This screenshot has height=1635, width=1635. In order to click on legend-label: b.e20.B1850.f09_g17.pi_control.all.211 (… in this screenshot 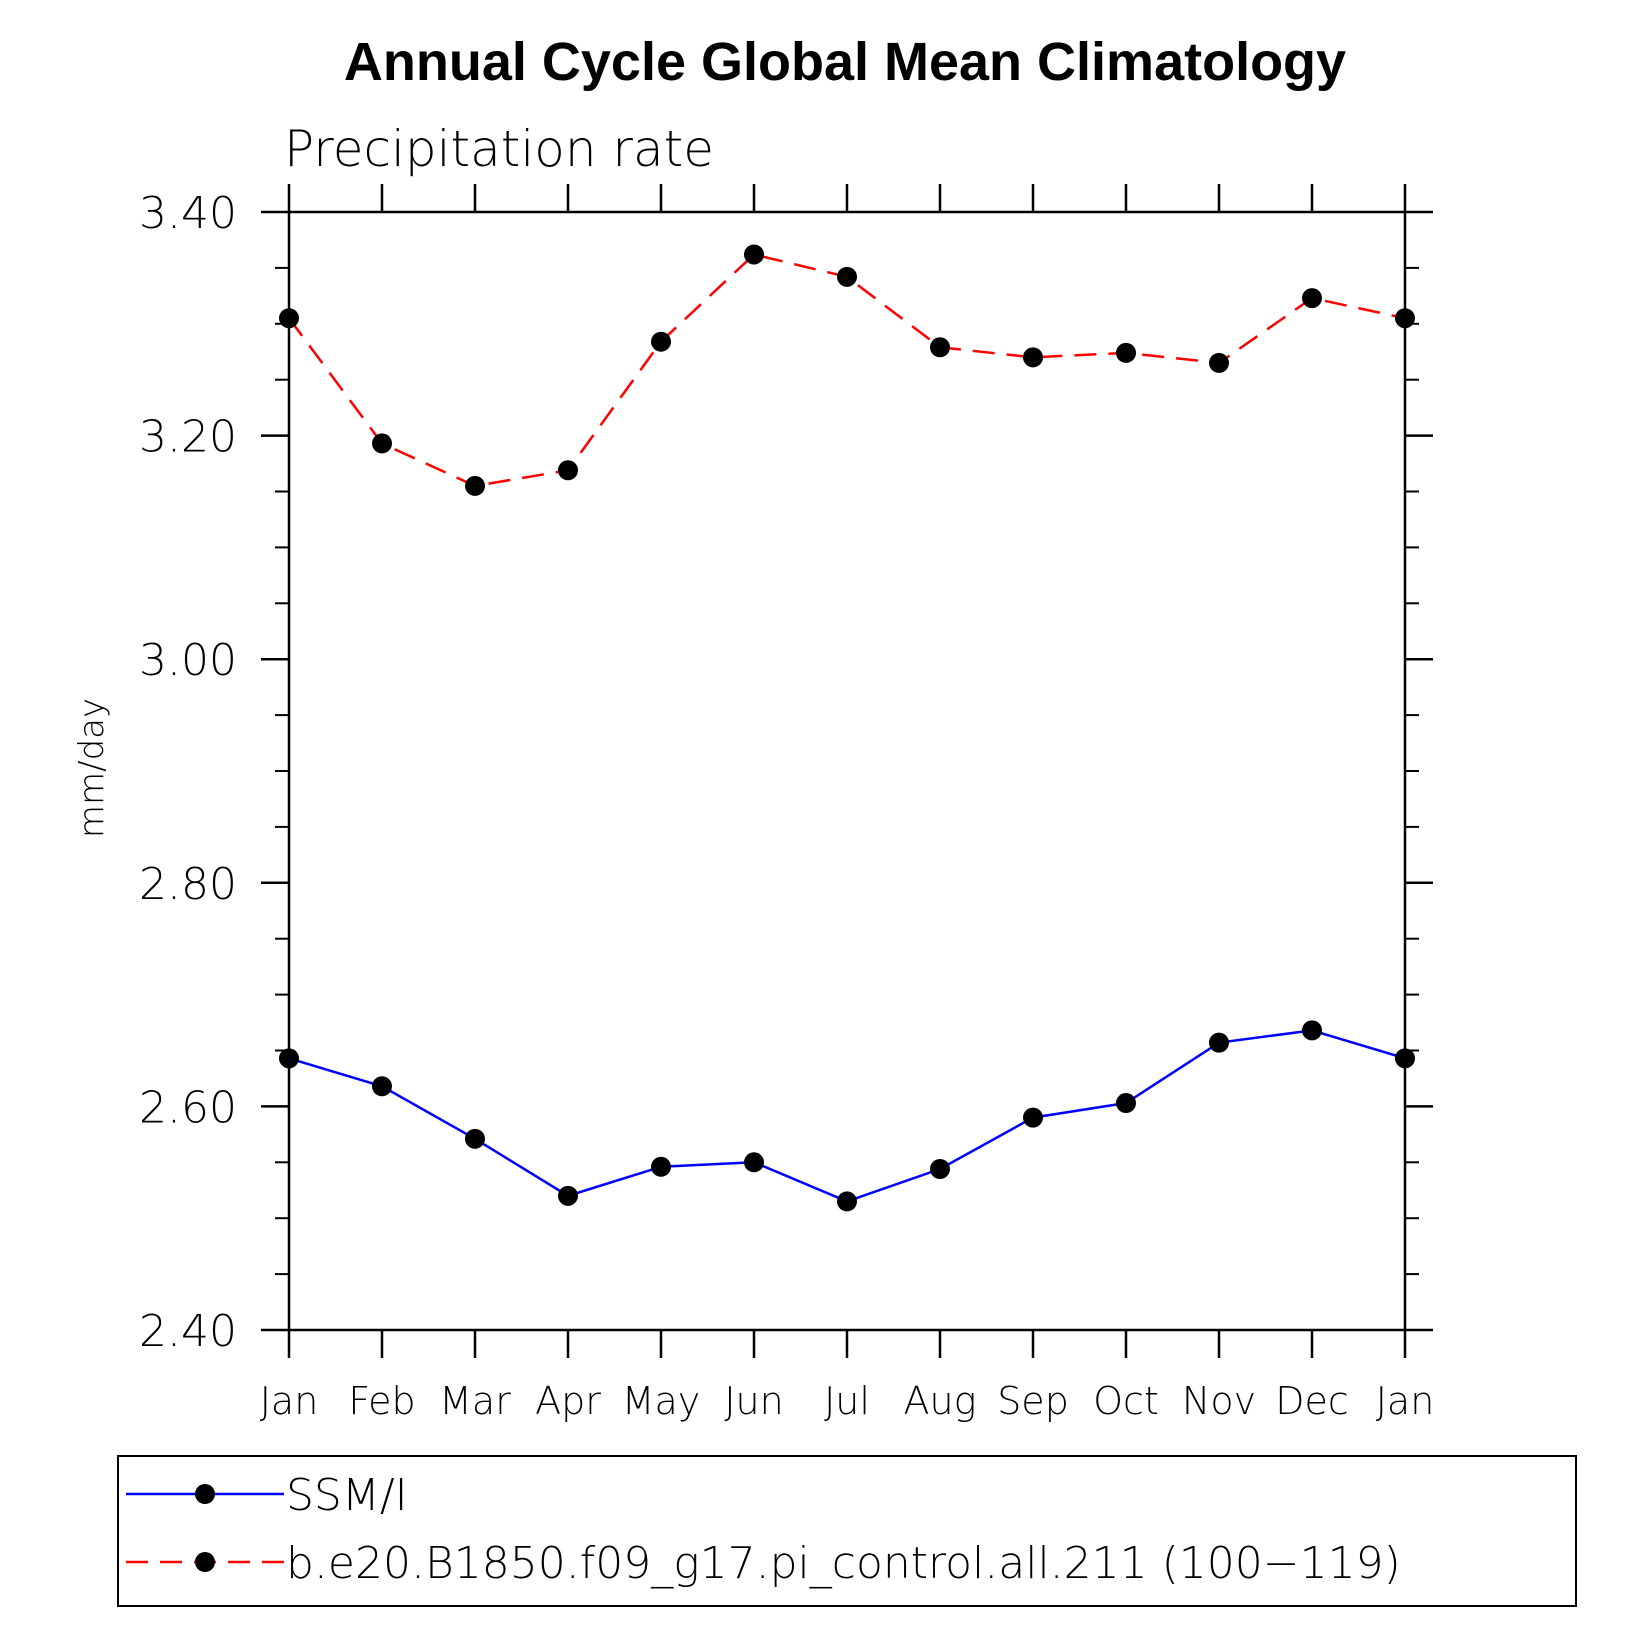, I will do `click(843, 1563)`.